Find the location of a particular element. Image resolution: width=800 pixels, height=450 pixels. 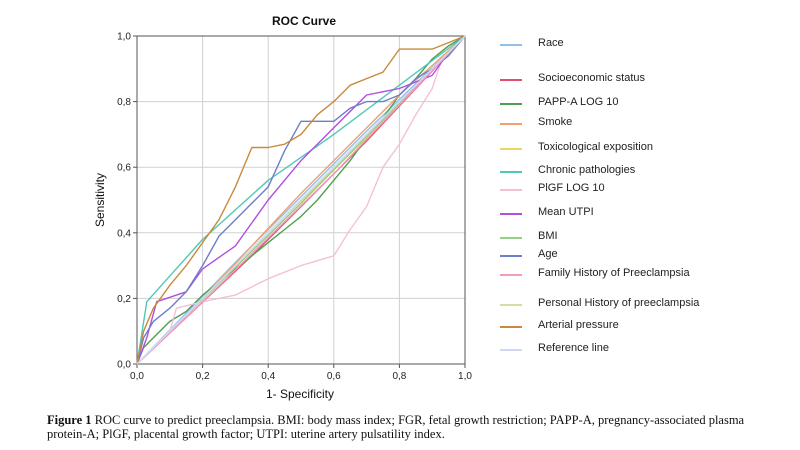

x-tick-label: 0,4 is located at coordinates (268, 376).